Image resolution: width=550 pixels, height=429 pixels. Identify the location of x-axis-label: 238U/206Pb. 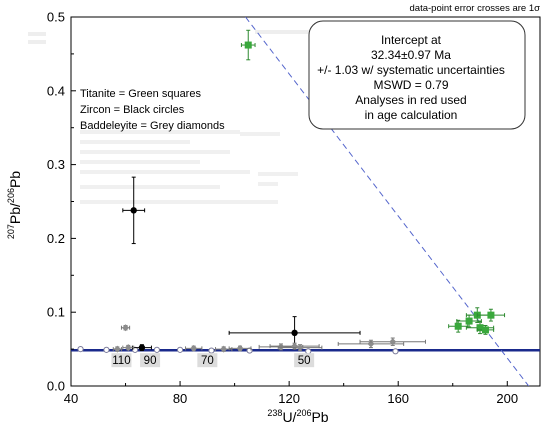
(297, 416).